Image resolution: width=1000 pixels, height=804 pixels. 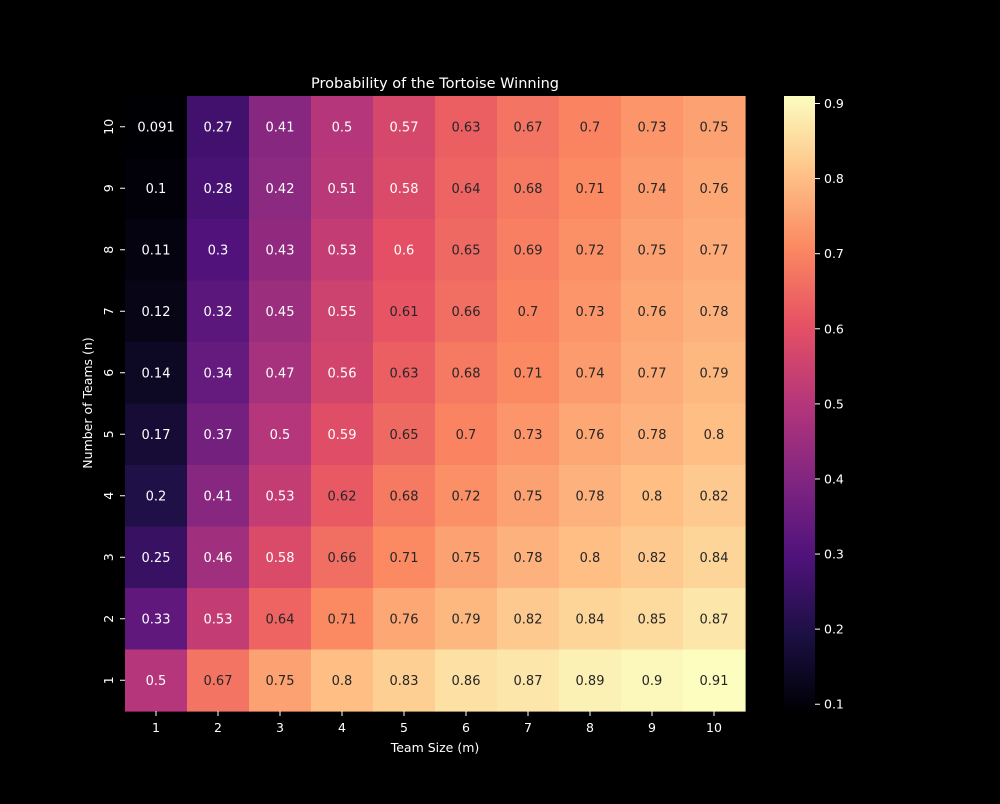 I want to click on cell-value-label: 0.56, so click(x=342, y=373).